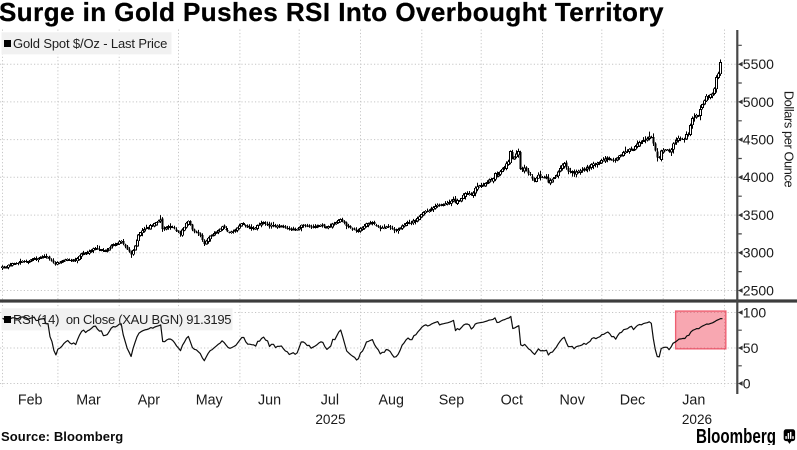  Describe the element at coordinates (632, 401) in the screenshot. I see `svg-text: Dec` at that location.